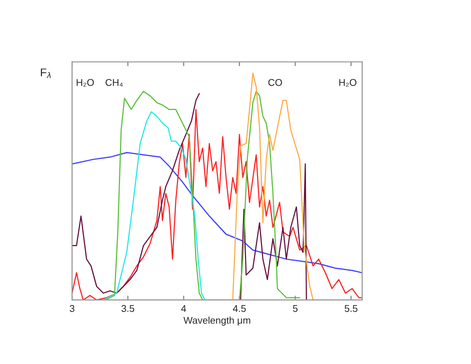 The height and width of the screenshot is (364, 471). What do you see at coordinates (114, 83) in the screenshot?
I see `annotation: CH₄` at bounding box center [114, 83].